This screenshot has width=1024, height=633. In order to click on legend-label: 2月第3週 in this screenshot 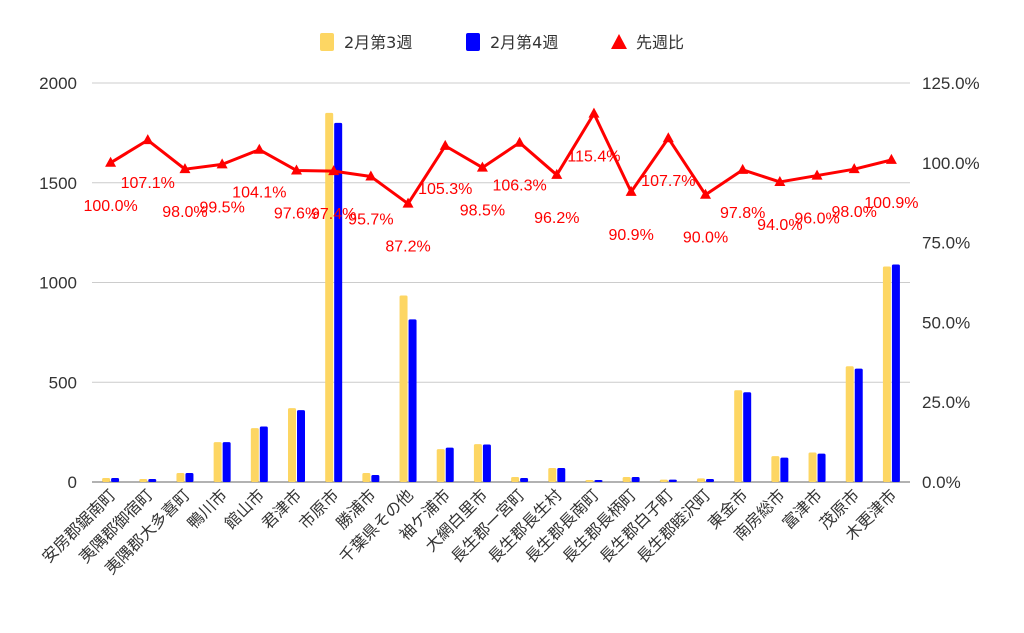, I will do `click(378, 42)`.